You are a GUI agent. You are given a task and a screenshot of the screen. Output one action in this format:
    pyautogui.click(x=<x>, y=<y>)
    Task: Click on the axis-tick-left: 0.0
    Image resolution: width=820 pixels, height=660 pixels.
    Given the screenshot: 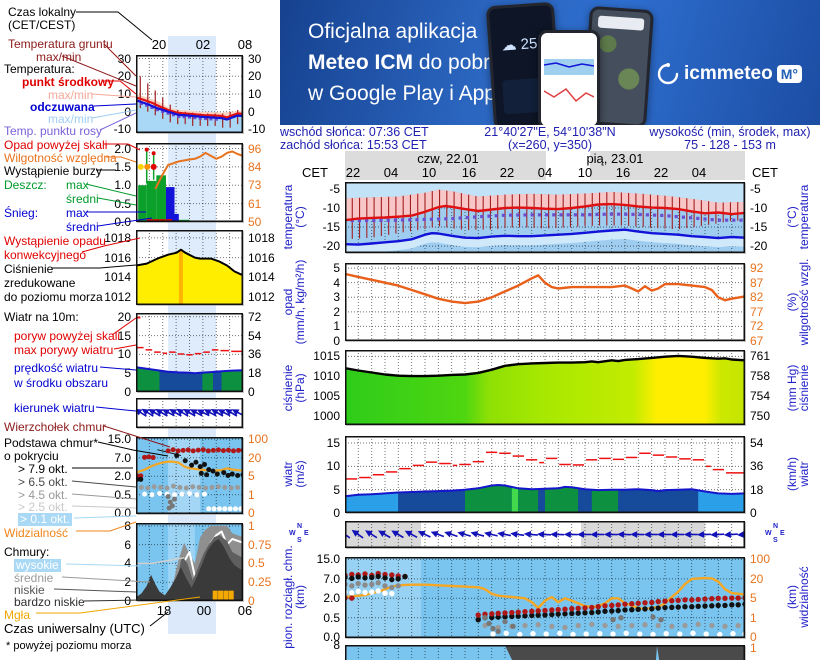 What is the action you would take?
    pyautogui.click(x=122, y=513)
    